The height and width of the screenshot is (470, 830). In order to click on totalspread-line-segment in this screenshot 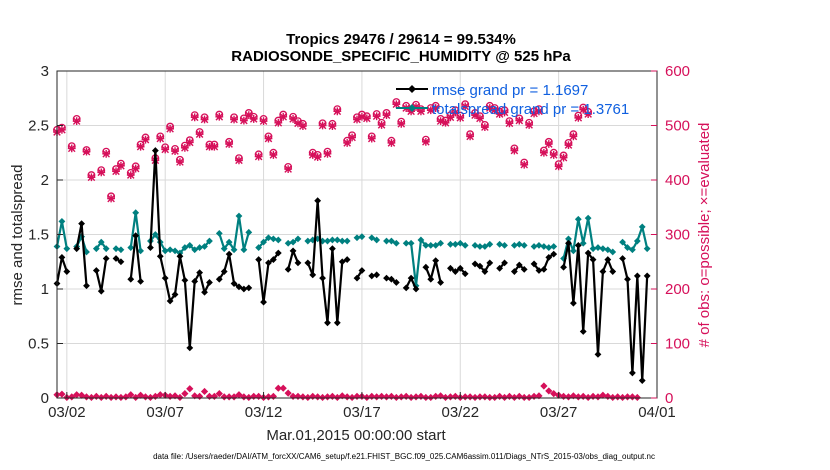, I will do `click(234, 232)`.